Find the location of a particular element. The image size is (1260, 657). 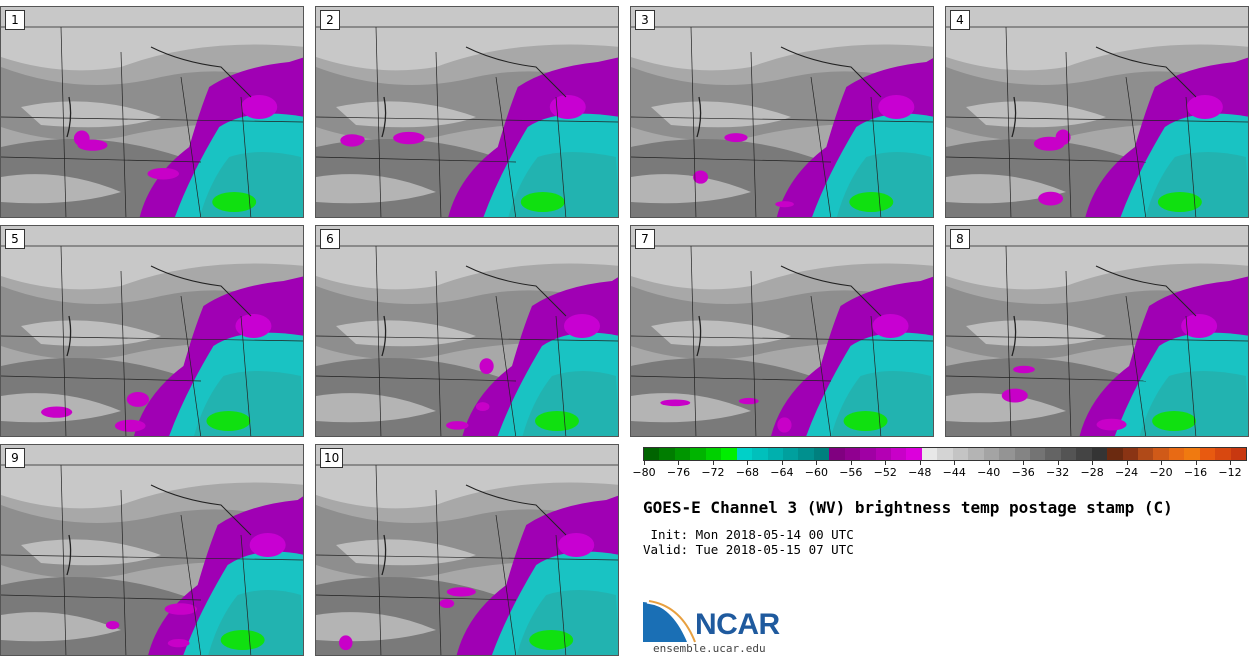

colorbar-tick-label: −48 is located at coordinates (920, 472).